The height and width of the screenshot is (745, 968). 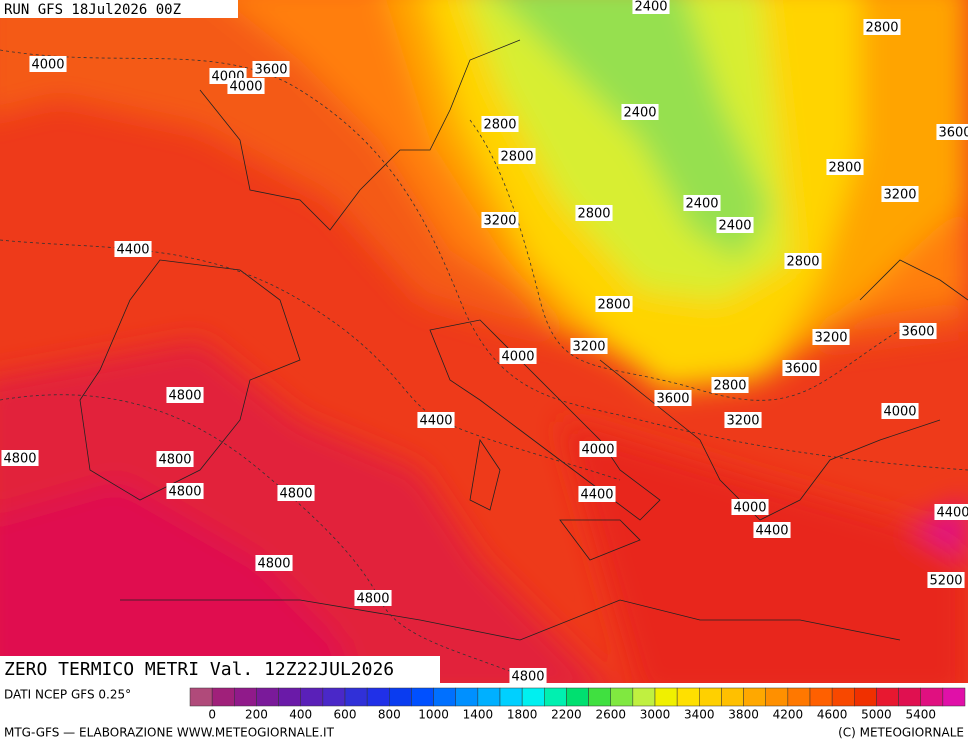 I want to click on colorbar-tick-label: 1400, so click(x=478, y=715).